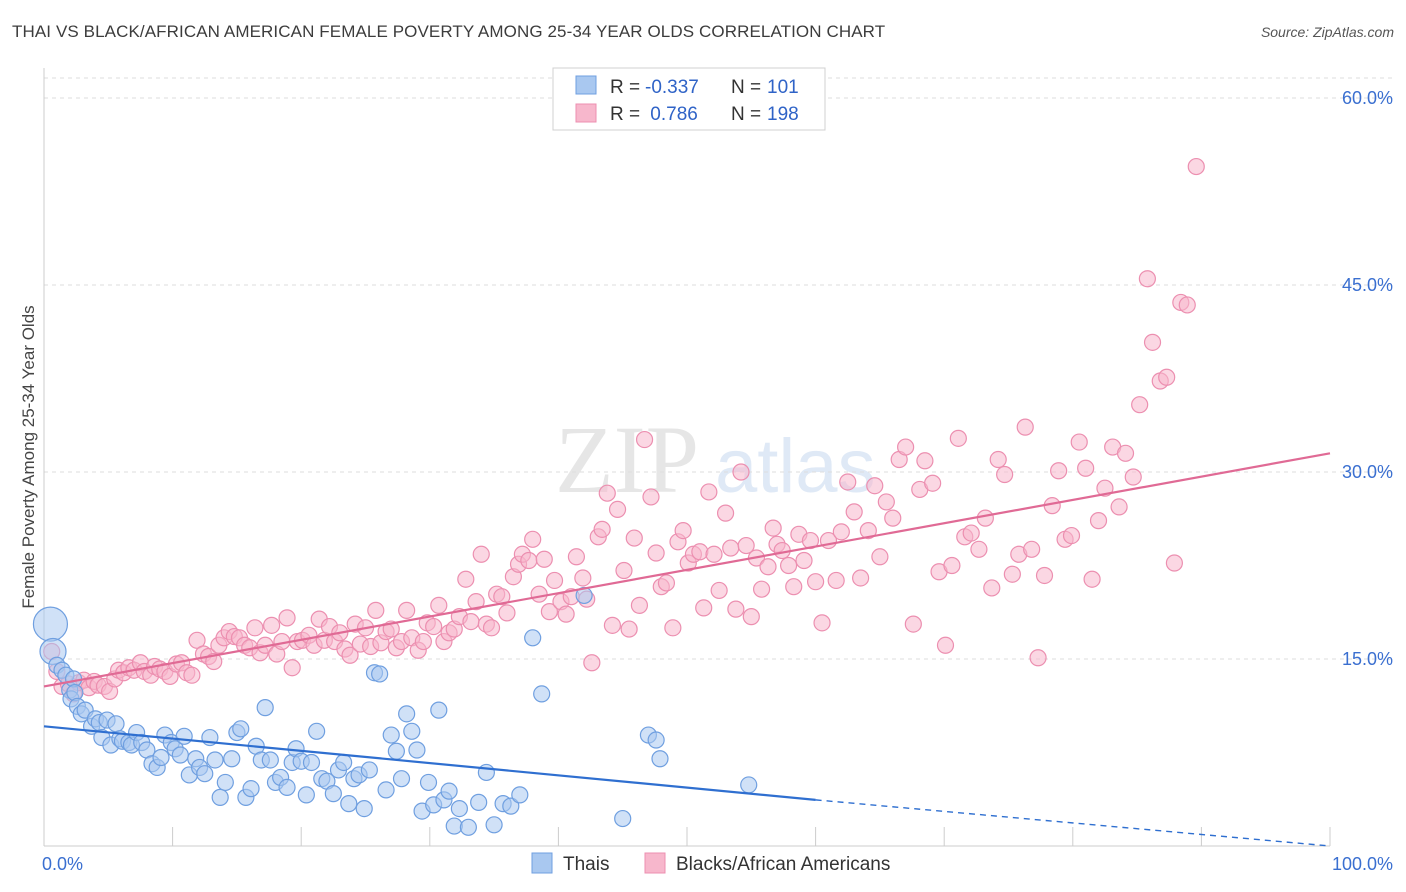  What do you see at coordinates (783, 114) in the screenshot?
I see `legend-n-value-blacks: 198` at bounding box center [783, 114].